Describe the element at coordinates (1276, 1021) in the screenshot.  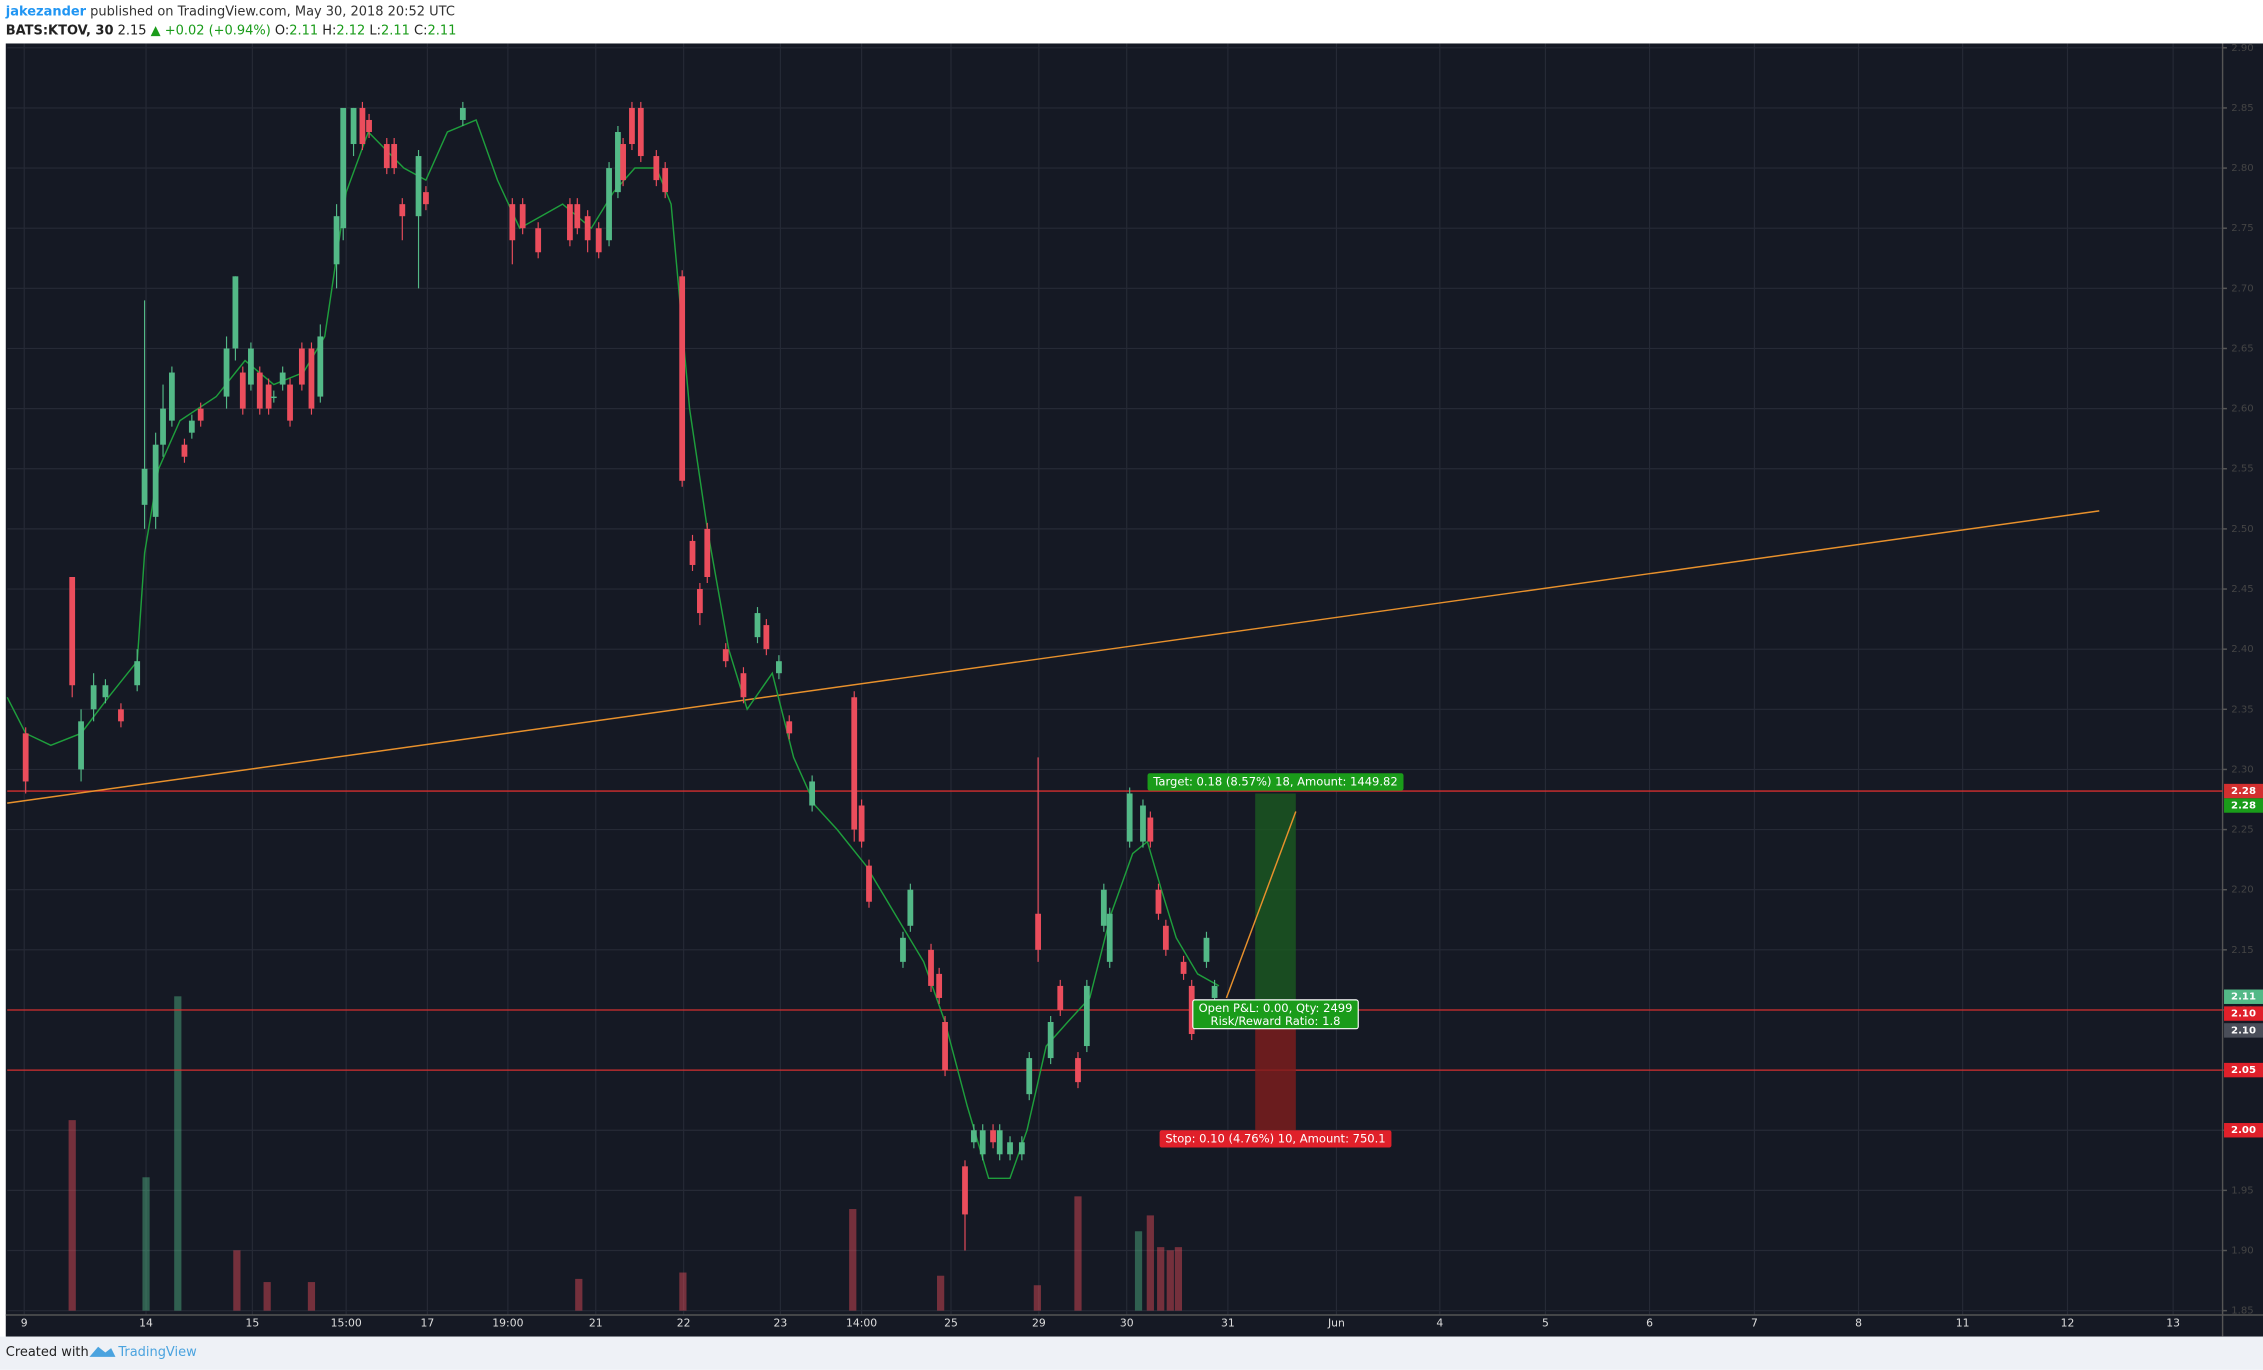
I see `risk-reward-text: Risk/Reward Ratio: 1.8` at that location.